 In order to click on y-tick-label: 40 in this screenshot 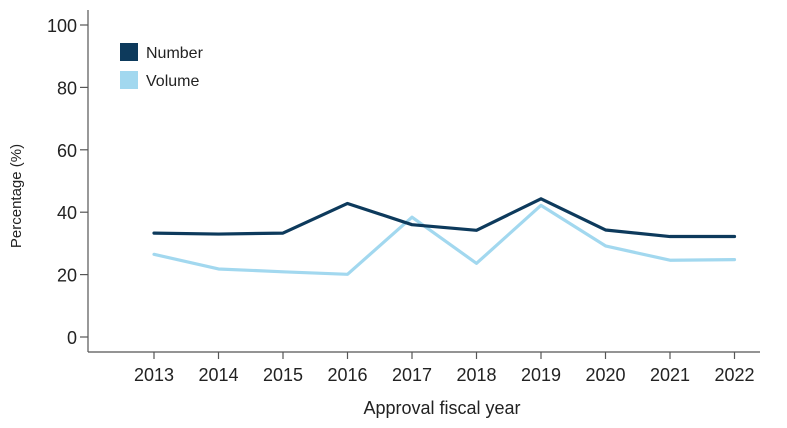, I will do `click(67, 213)`.